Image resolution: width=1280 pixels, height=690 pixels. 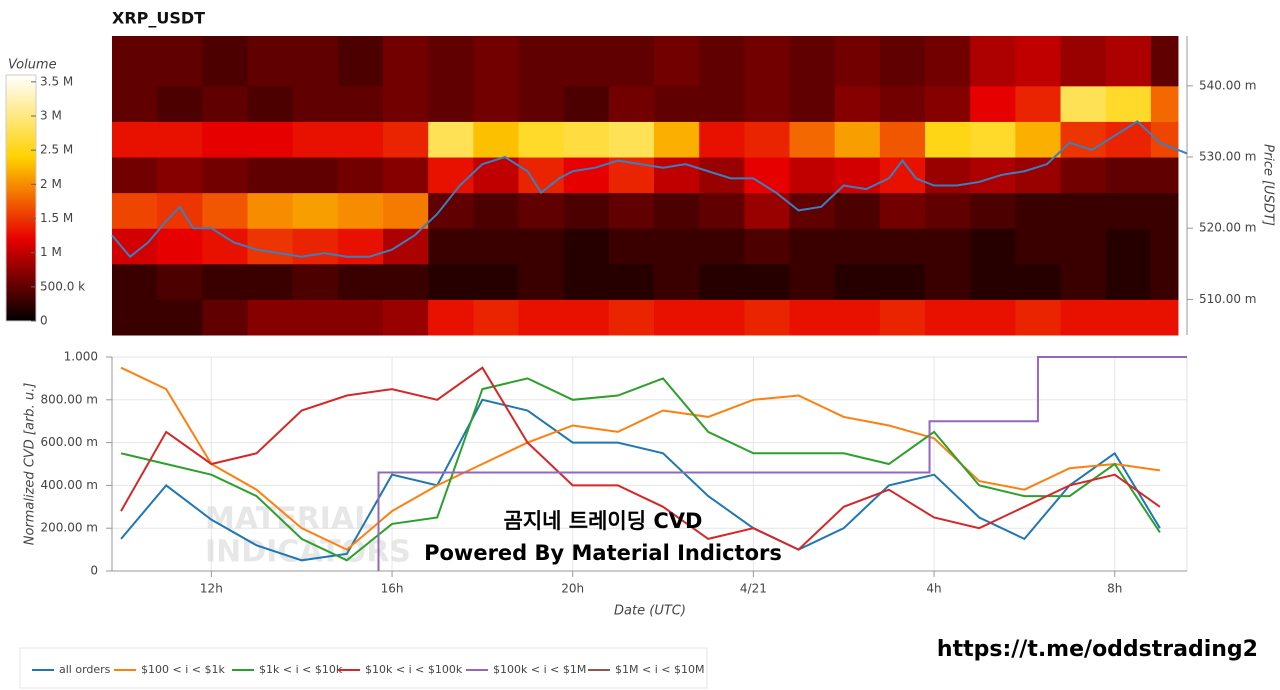 I want to click on colorbar, so click(x=21, y=198).